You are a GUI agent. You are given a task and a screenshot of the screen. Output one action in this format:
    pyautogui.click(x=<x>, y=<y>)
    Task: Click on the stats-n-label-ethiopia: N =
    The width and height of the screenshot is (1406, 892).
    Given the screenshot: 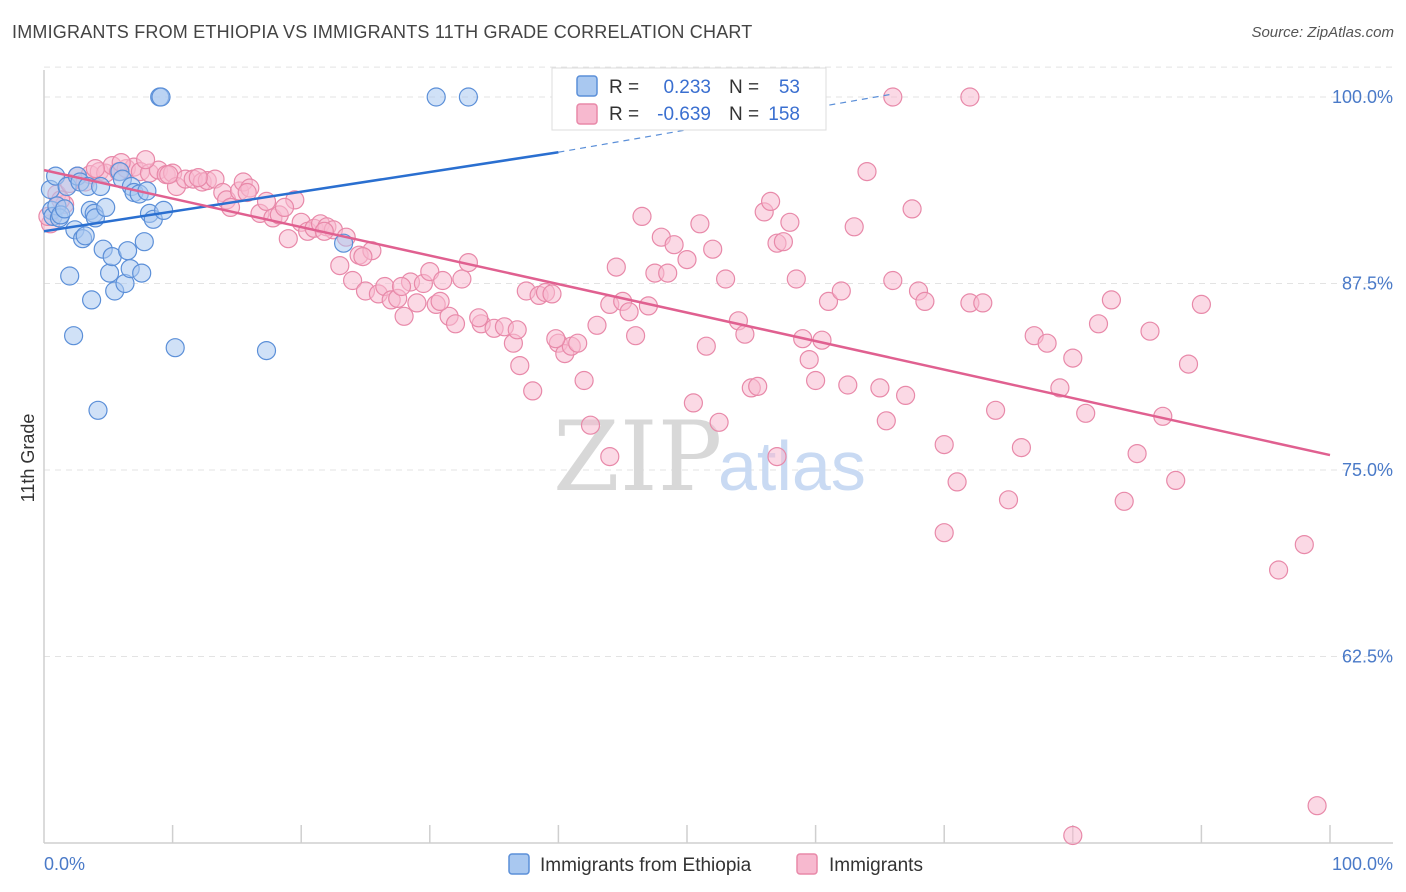 What is the action you would take?
    pyautogui.click(x=744, y=87)
    